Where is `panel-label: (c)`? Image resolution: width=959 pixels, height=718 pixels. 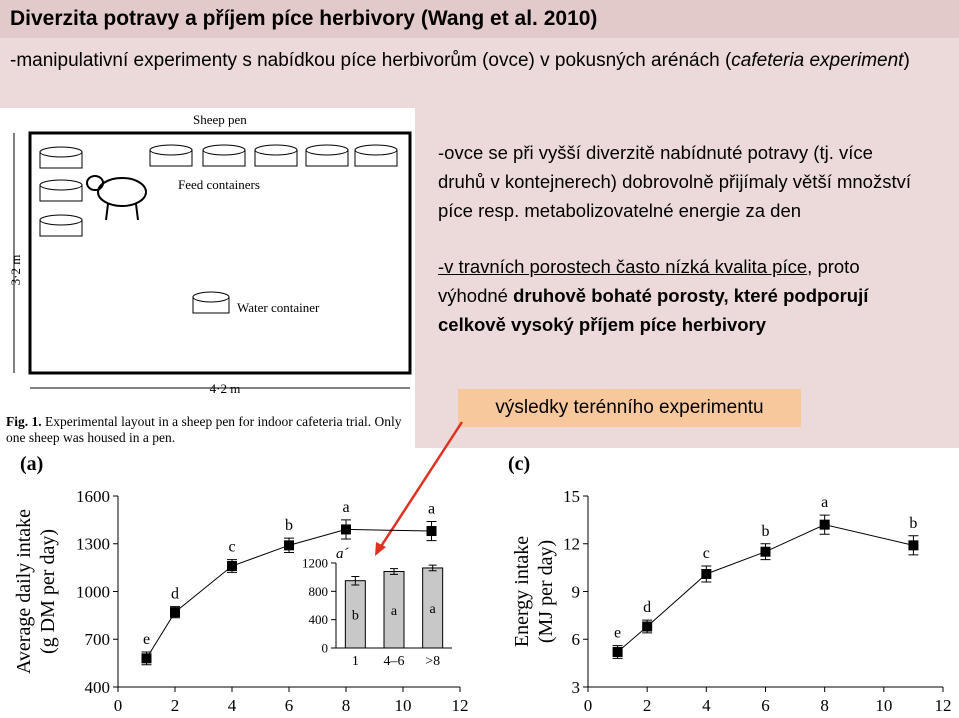
panel-label: (c) is located at coordinates (519, 464).